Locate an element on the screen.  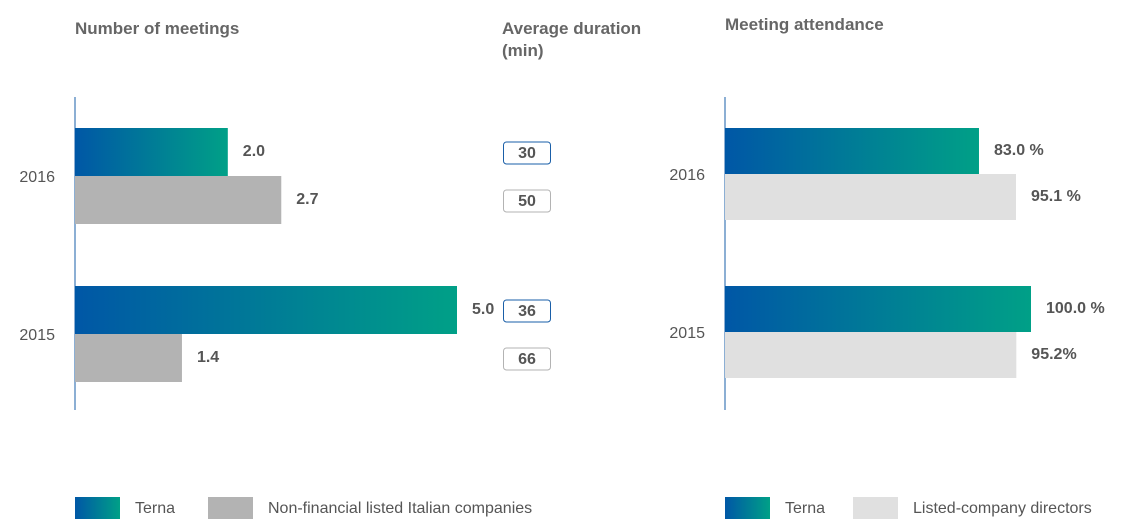
value-label: 95.1 % is located at coordinates (1056, 196).